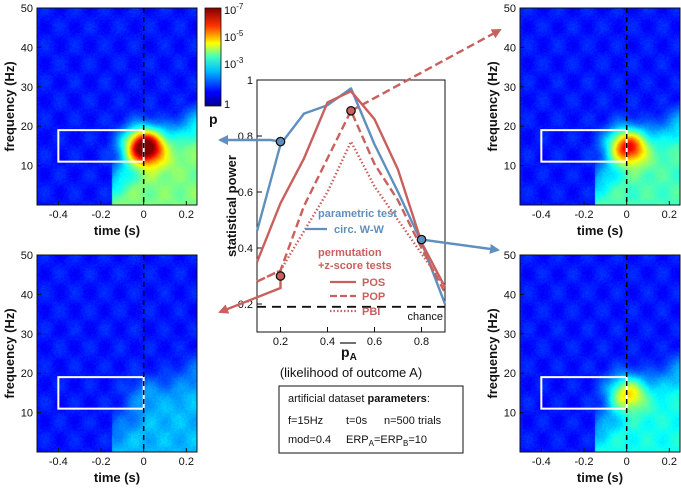 This screenshot has height=489, width=681. Describe the element at coordinates (280, 141) in the screenshot. I see `marker-top-left` at that location.